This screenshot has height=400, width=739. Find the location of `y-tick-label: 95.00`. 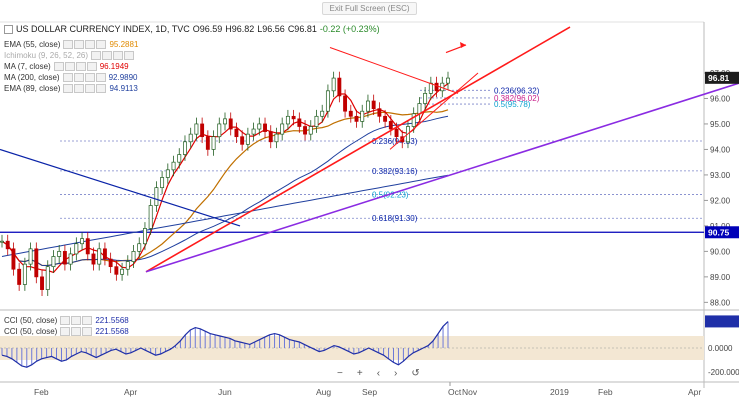

y-tick-label: 95.00 is located at coordinates (720, 124).